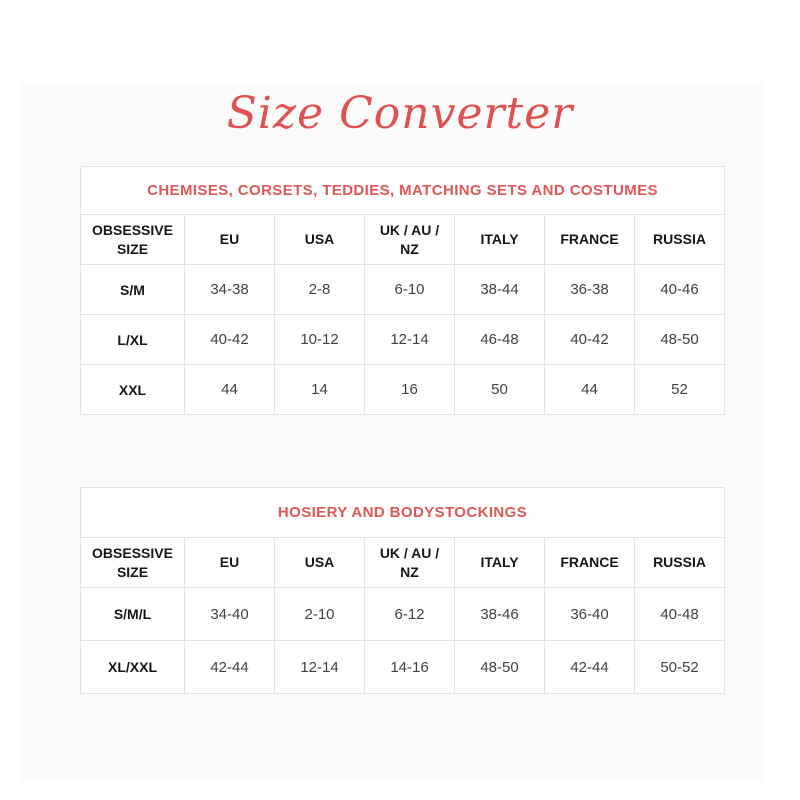 The image size is (800, 800). I want to click on table-row: XXL 44 14 16 50 44 52, so click(403, 389).